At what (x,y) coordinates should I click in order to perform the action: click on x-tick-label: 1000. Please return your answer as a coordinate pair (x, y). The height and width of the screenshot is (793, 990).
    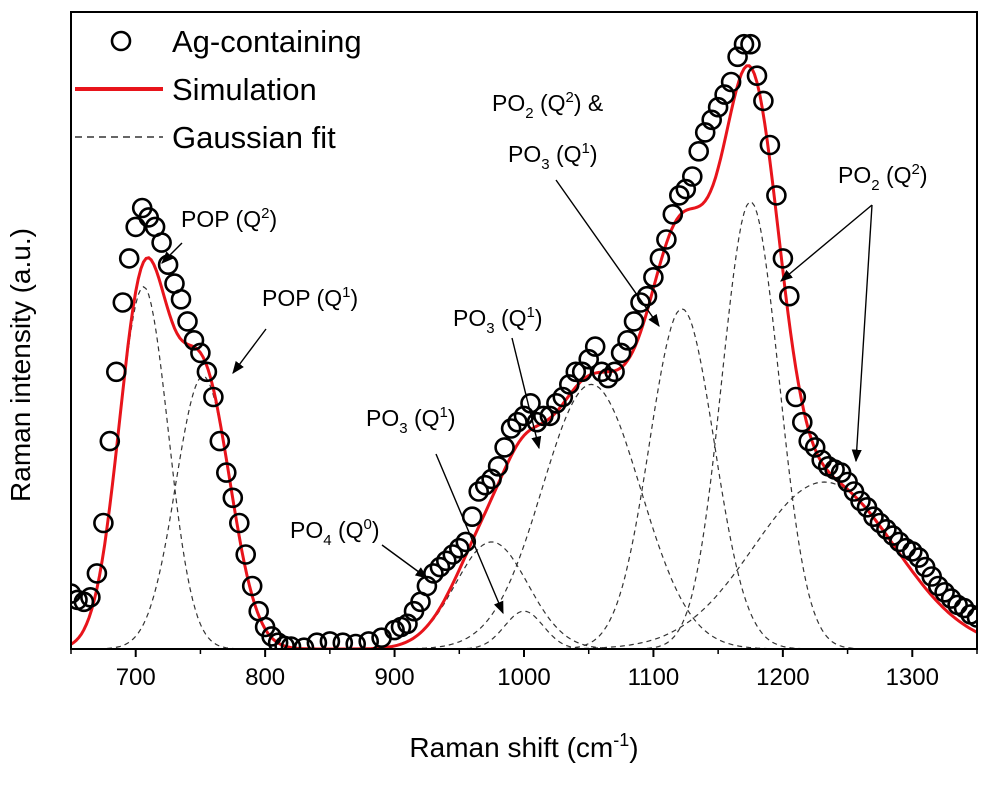
    Looking at the image, I should click on (523, 677).